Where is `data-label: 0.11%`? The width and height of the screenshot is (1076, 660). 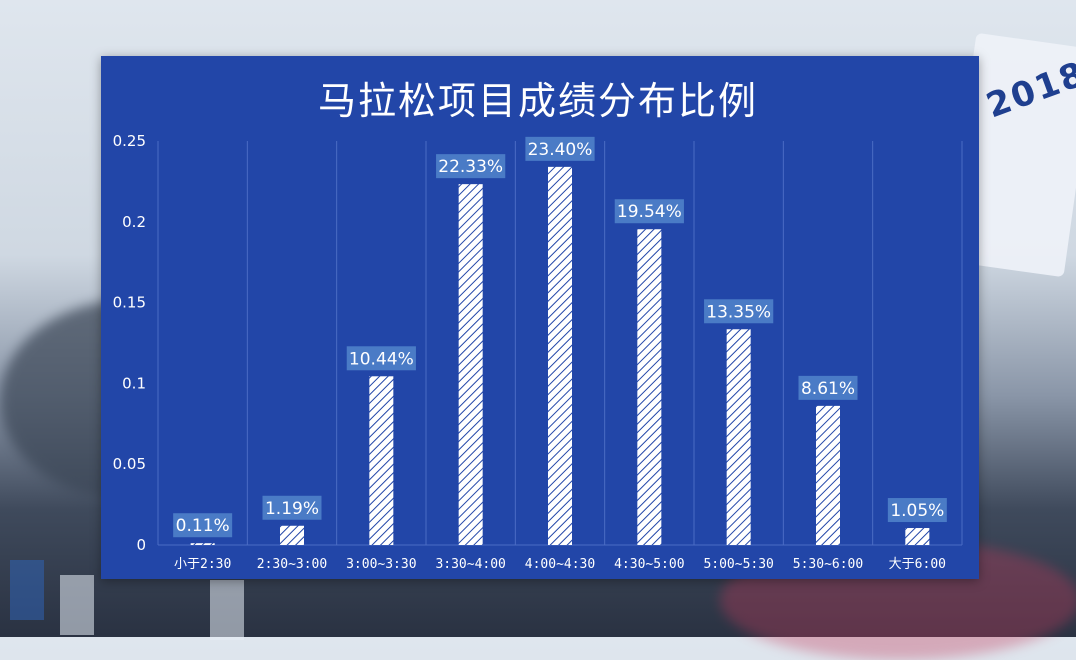
data-label: 0.11% is located at coordinates (203, 526).